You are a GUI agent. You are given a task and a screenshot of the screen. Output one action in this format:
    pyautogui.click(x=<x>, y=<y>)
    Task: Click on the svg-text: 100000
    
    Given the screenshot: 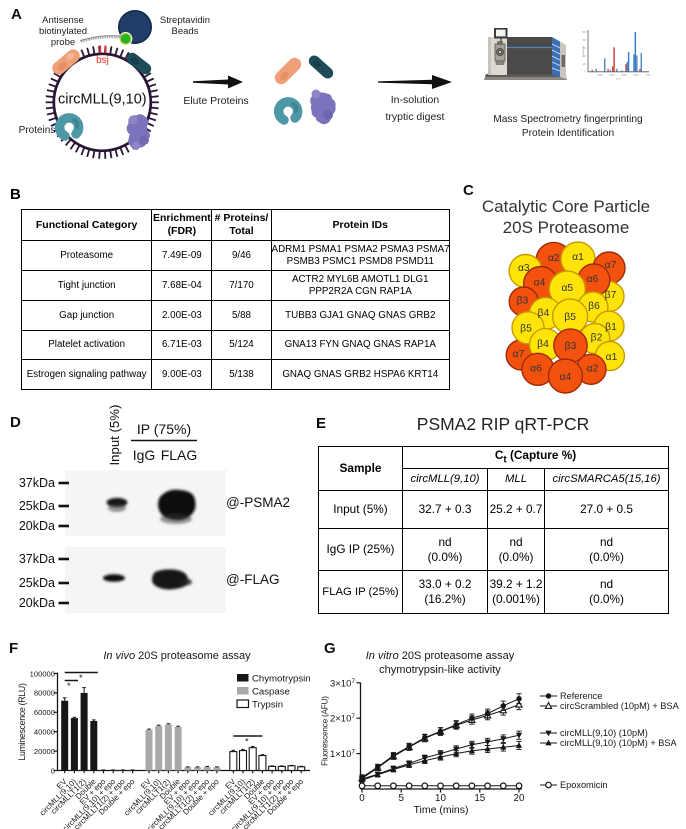 What is the action you would take?
    pyautogui.click(x=42, y=673)
    